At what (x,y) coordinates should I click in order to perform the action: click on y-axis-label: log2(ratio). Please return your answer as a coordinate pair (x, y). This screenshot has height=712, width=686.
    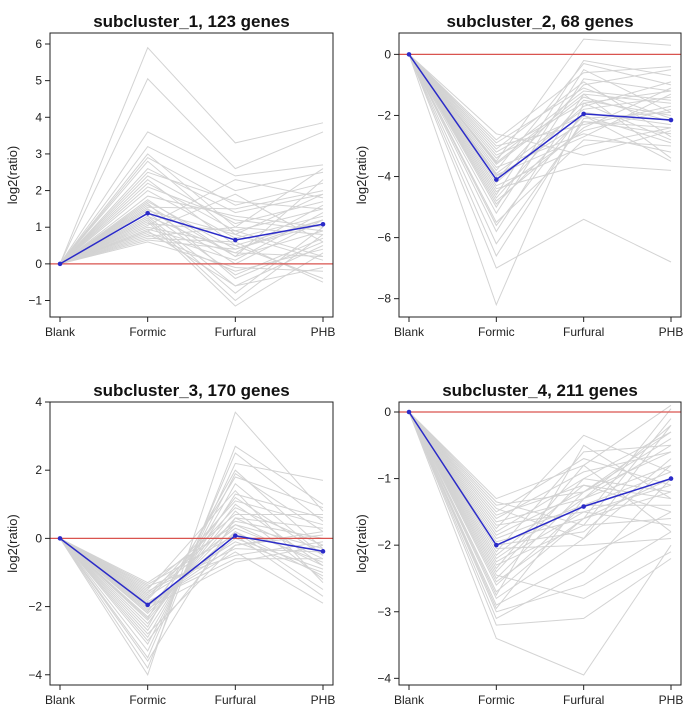
    Looking at the image, I should click on (361, 543).